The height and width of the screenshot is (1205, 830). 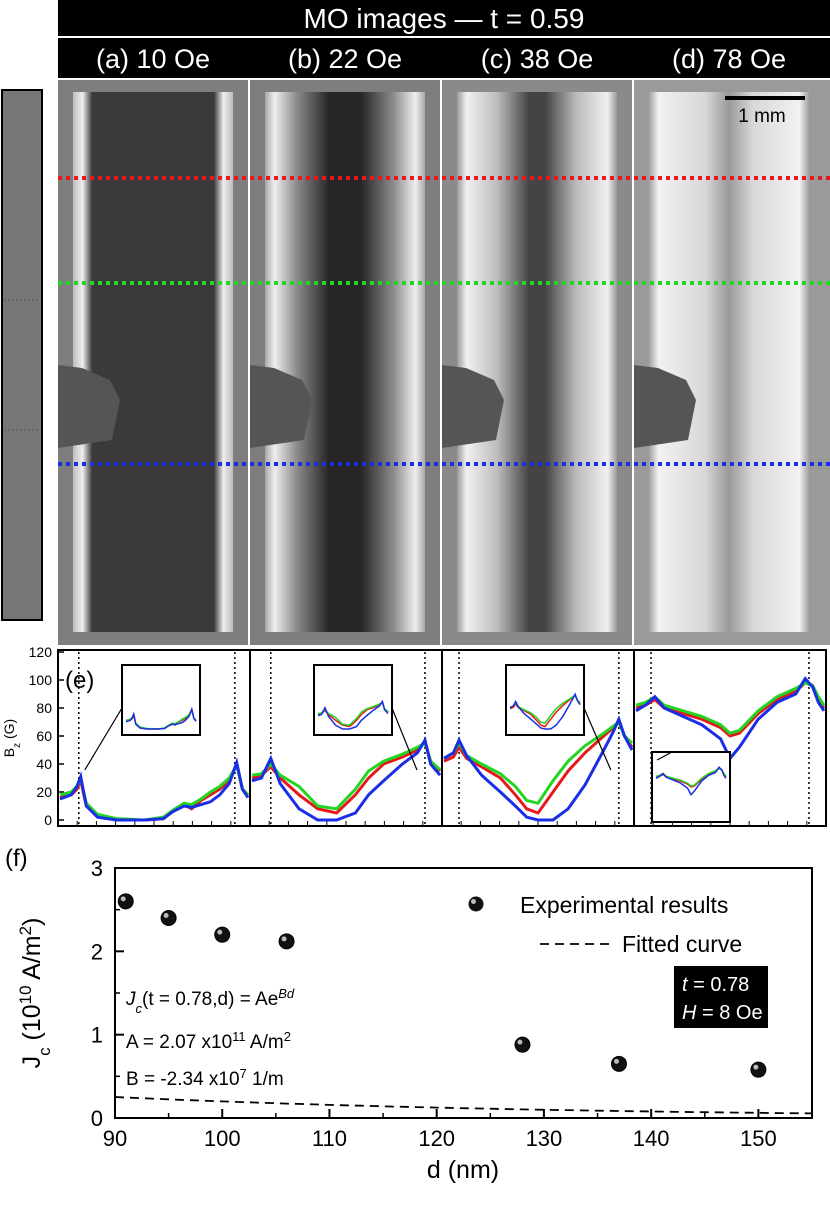 What do you see at coordinates (682, 944) in the screenshot?
I see `legend-label-fit: Fitted curve` at bounding box center [682, 944].